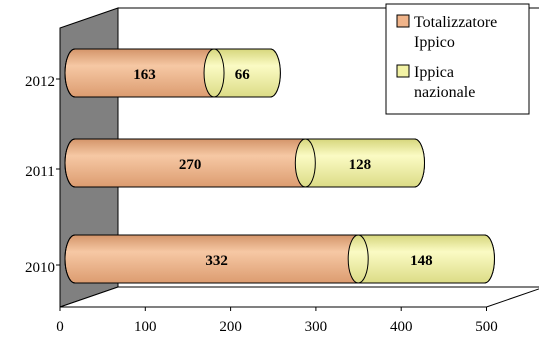 Image resolution: width=539 pixels, height=340 pixels. Describe the element at coordinates (299, 297) in the screenshot. I see `floor` at that location.